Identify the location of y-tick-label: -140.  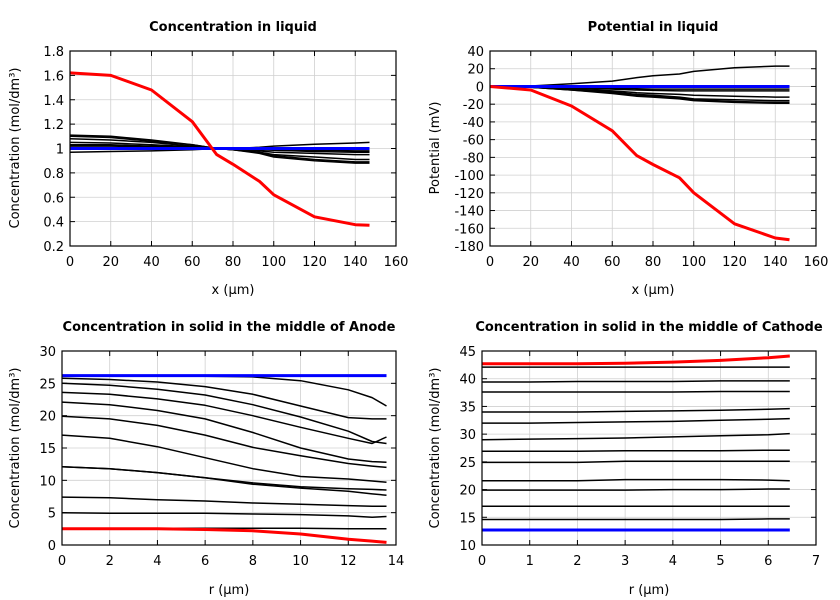
(469, 212).